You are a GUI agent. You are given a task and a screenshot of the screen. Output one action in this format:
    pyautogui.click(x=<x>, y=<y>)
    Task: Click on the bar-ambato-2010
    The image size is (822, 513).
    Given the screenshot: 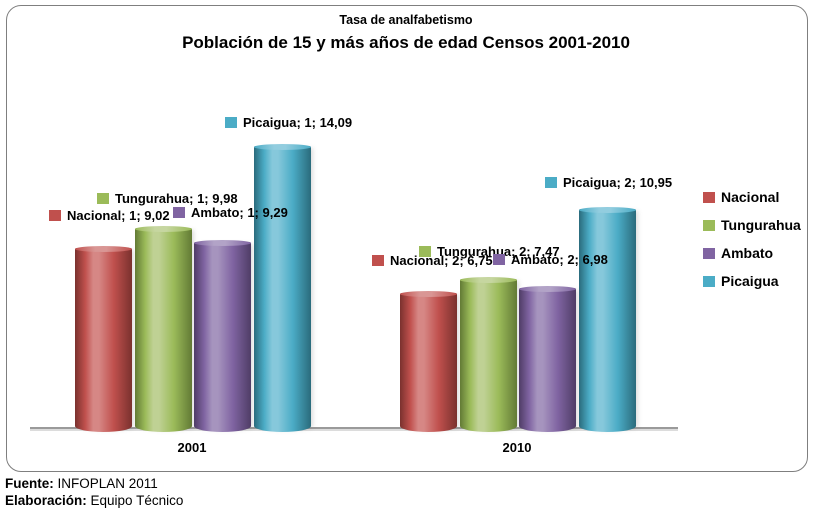 What is the action you would take?
    pyautogui.click(x=547, y=359)
    